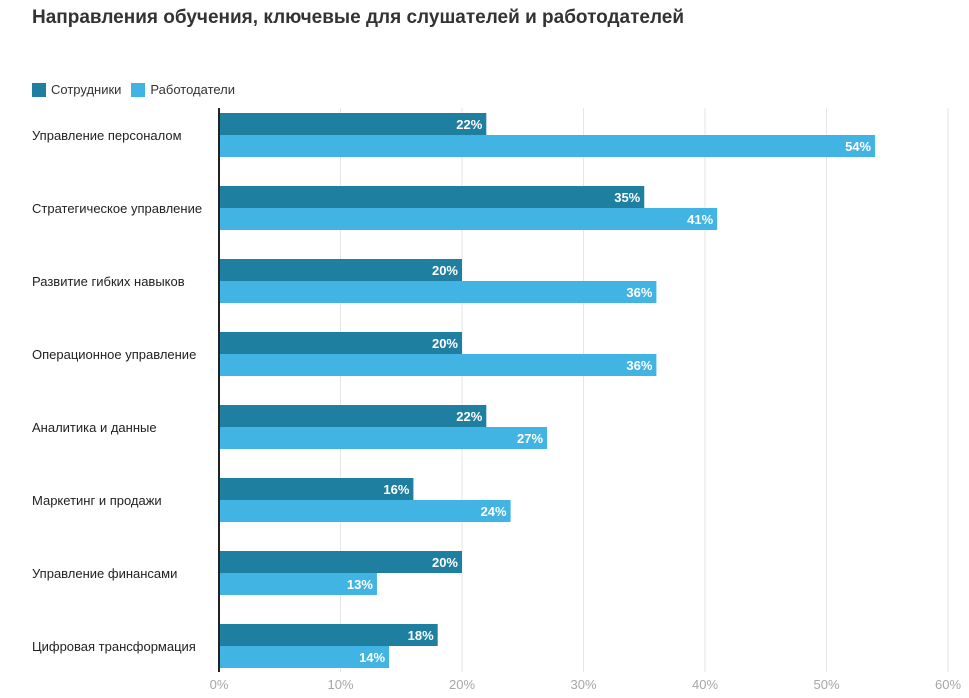 The height and width of the screenshot is (698, 969). I want to click on category-label: Маркетинг и продажи, so click(97, 500).